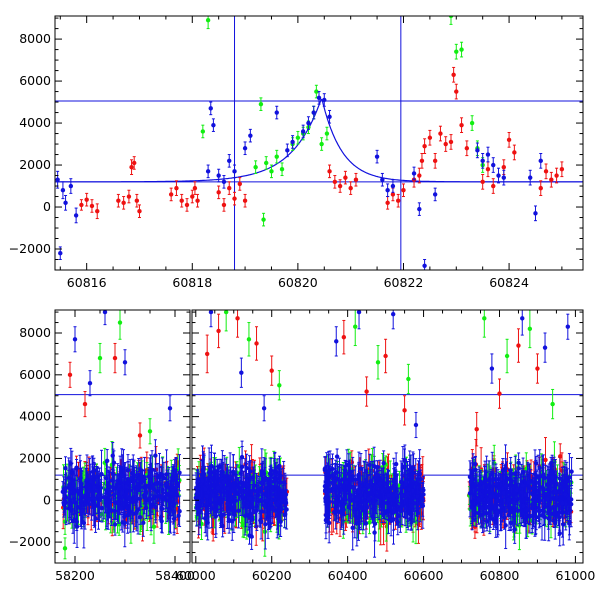 This screenshot has height=604, width=600. Describe the element at coordinates (122, 429) in the screenshot. I see `lower-plot-area` at that location.